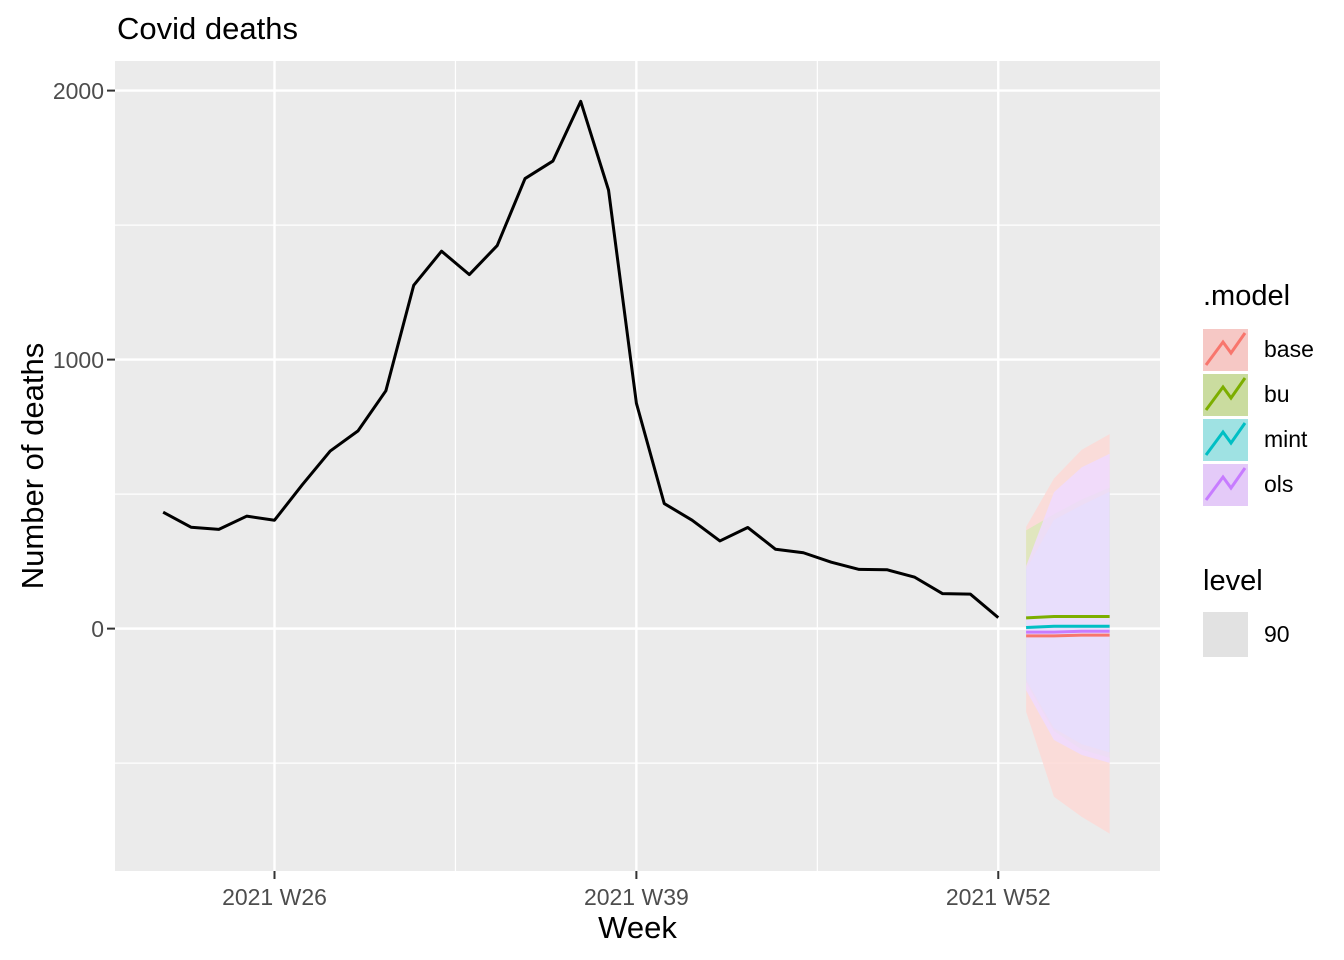 Image resolution: width=1344 pixels, height=960 pixels. I want to click on y-tick-label: 1000, so click(78, 359).